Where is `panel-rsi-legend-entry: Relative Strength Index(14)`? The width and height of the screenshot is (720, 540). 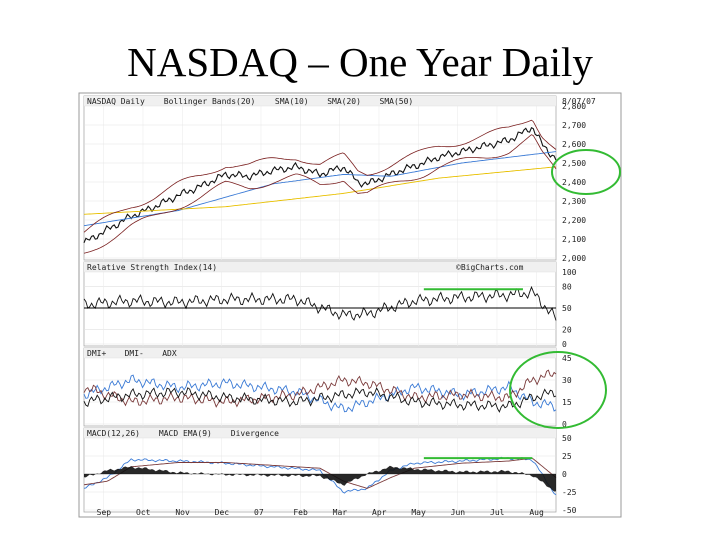 panel-rsi-legend-entry: Relative Strength Index(14) is located at coordinates (152, 267).